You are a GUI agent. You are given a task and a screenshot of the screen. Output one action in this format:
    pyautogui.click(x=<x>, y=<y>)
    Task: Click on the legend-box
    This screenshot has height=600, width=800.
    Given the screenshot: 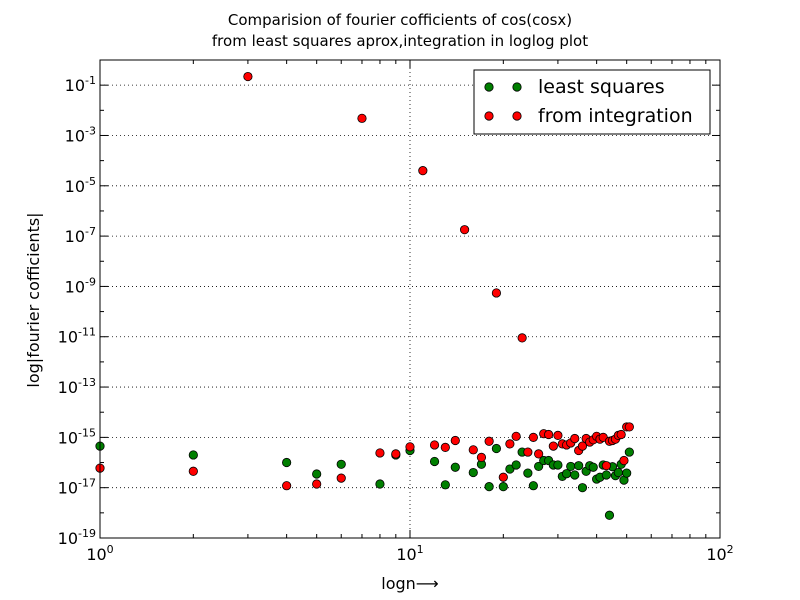 What is the action you would take?
    pyautogui.click(x=592, y=102)
    